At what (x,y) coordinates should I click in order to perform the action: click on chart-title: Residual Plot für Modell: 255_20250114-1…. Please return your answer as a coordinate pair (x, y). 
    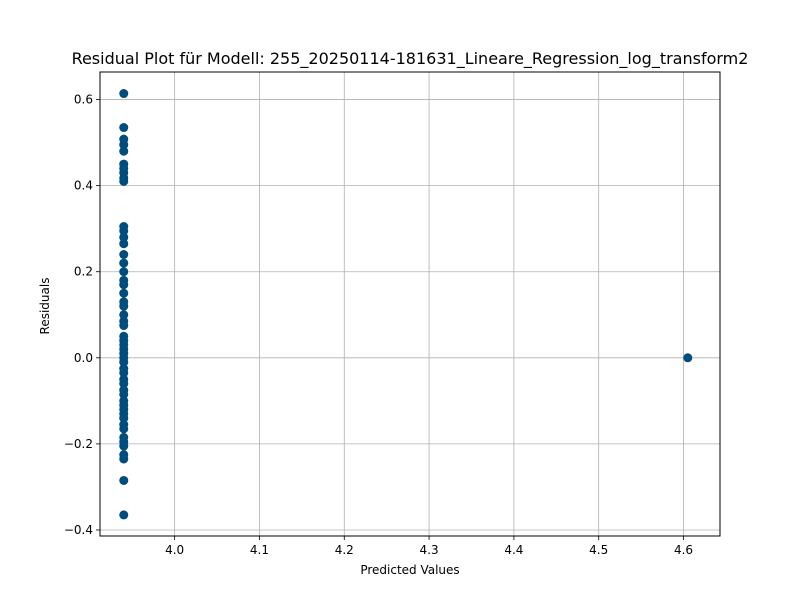
    Looking at the image, I should click on (410, 59).